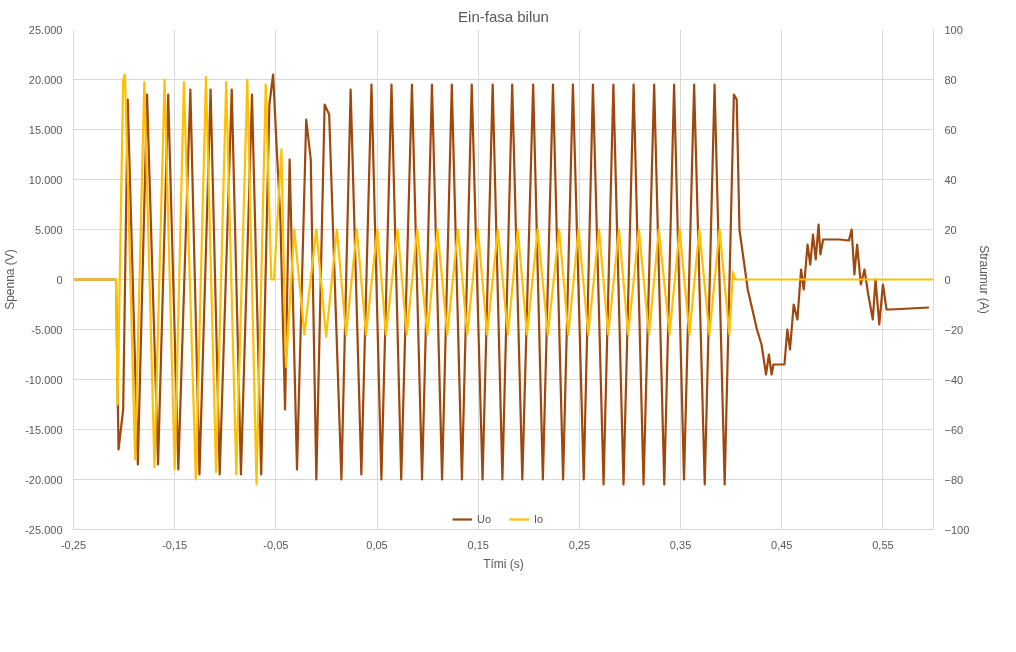  What do you see at coordinates (478, 544) in the screenshot?
I see `x-tick-label: 0,15` at bounding box center [478, 544].